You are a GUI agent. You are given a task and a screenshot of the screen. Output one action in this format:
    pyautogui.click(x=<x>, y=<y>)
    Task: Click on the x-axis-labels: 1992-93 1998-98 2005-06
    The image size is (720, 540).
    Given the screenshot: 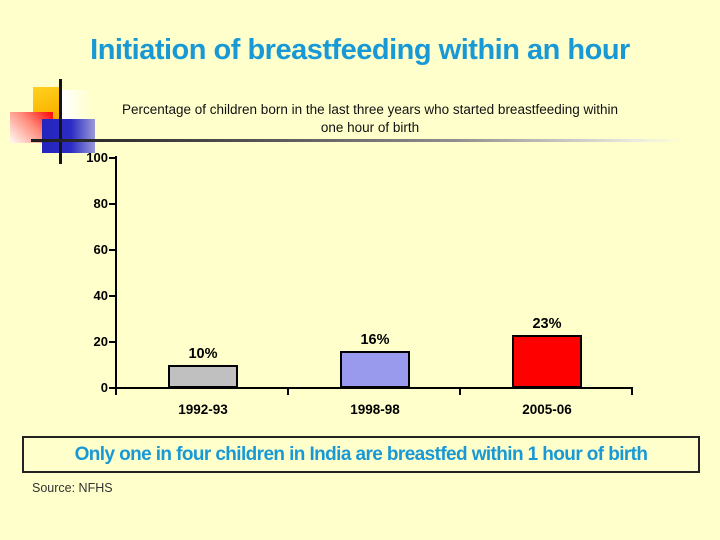 What is the action you would take?
    pyautogui.click(x=375, y=409)
    